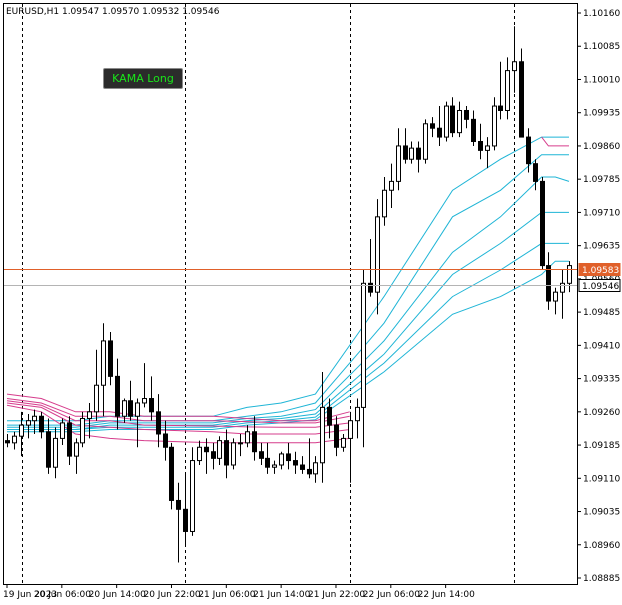  I want to click on y-tick-label: 1.09185, so click(601, 446).